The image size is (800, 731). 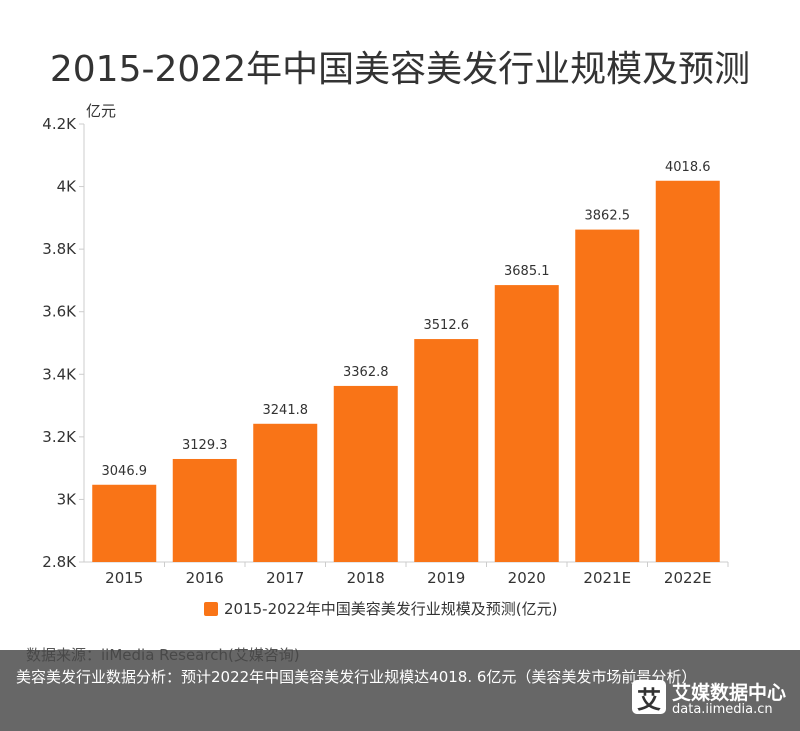 What do you see at coordinates (729, 693) in the screenshot?
I see `brand-name: 艾媒数据中心` at bounding box center [729, 693].